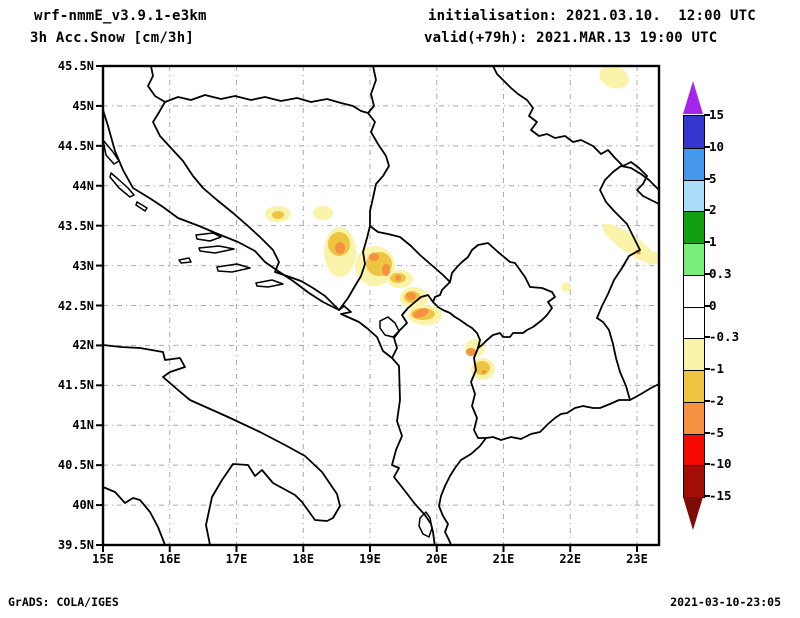 The height and width of the screenshot is (618, 800). What do you see at coordinates (713, 210) in the screenshot?
I see `colorbar-level-label: 2` at bounding box center [713, 210].